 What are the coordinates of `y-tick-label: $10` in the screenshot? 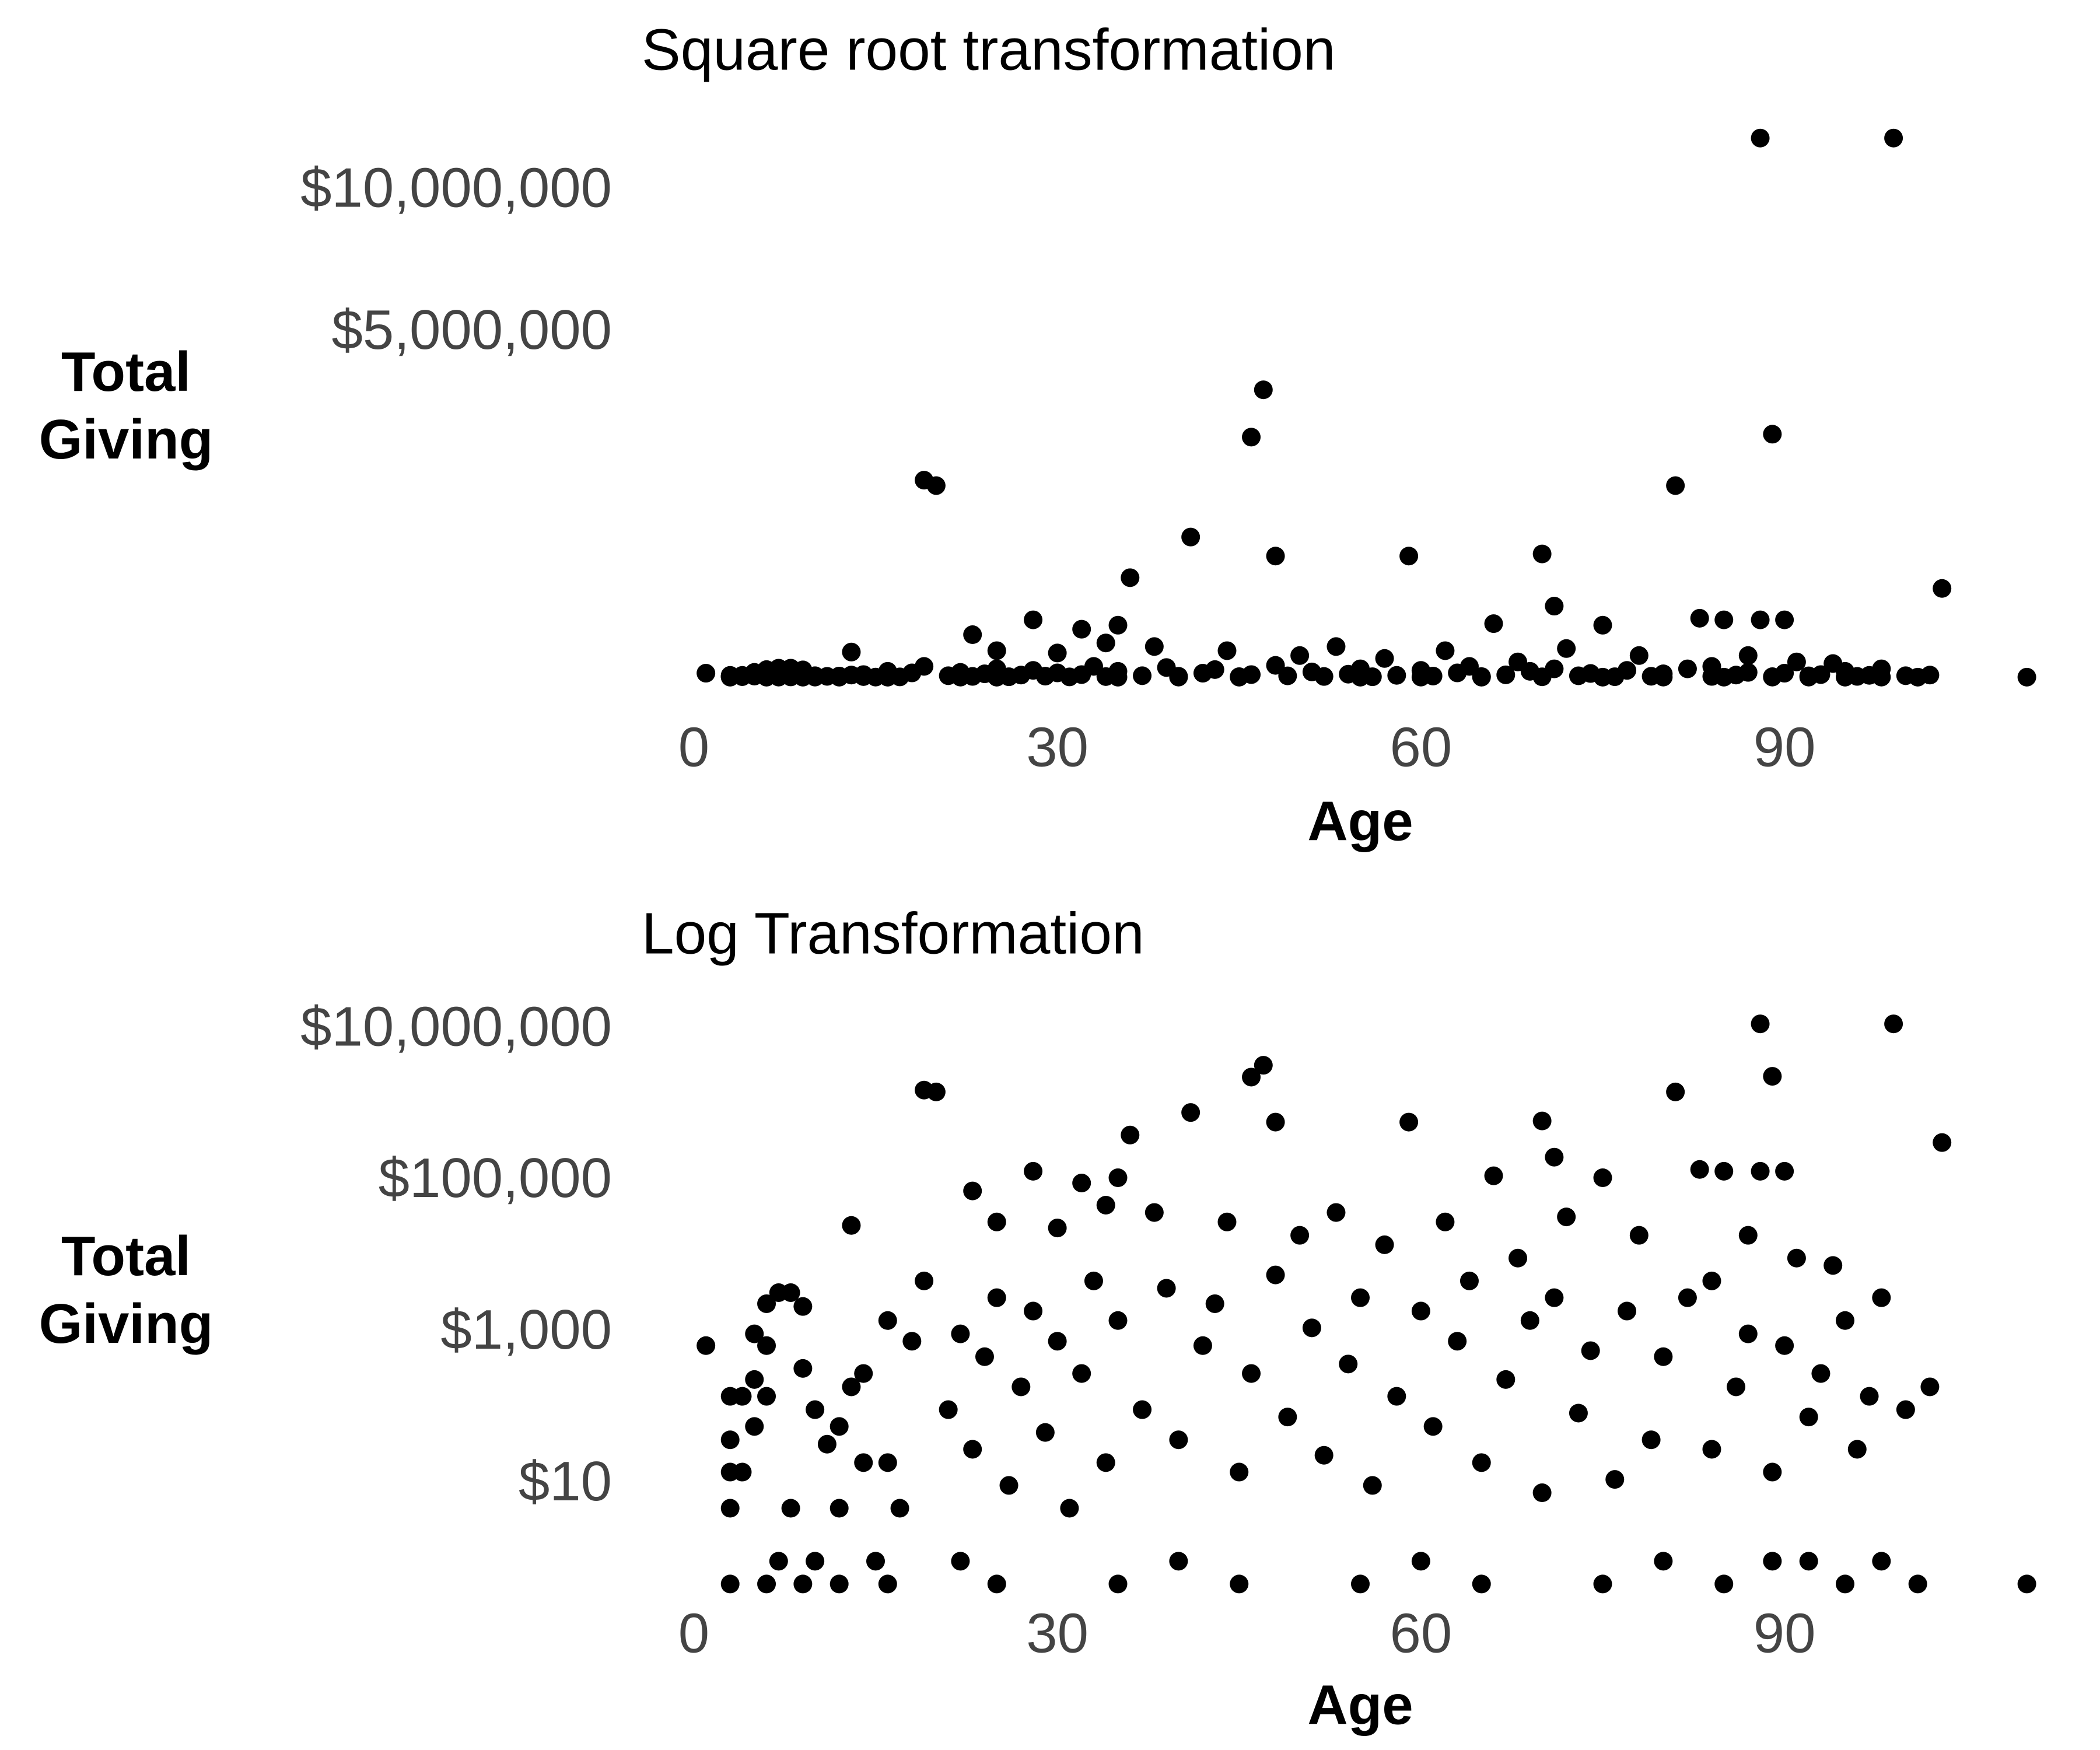 It's located at (565, 1482).